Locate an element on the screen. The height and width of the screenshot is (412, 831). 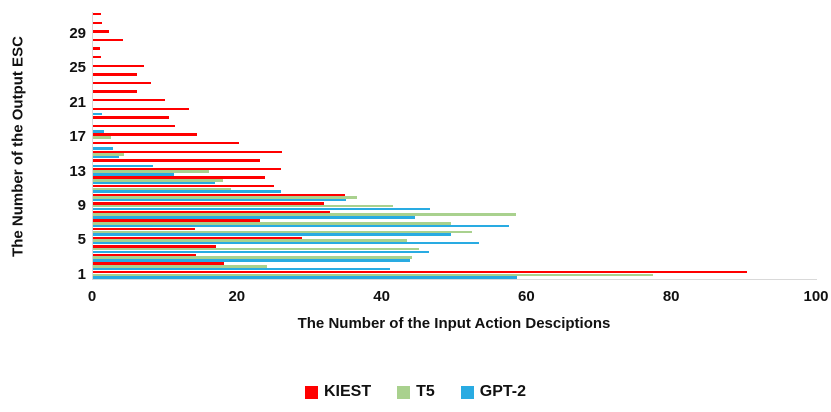
legend: KIEST T5 GPT-2 is located at coordinates (415, 392).